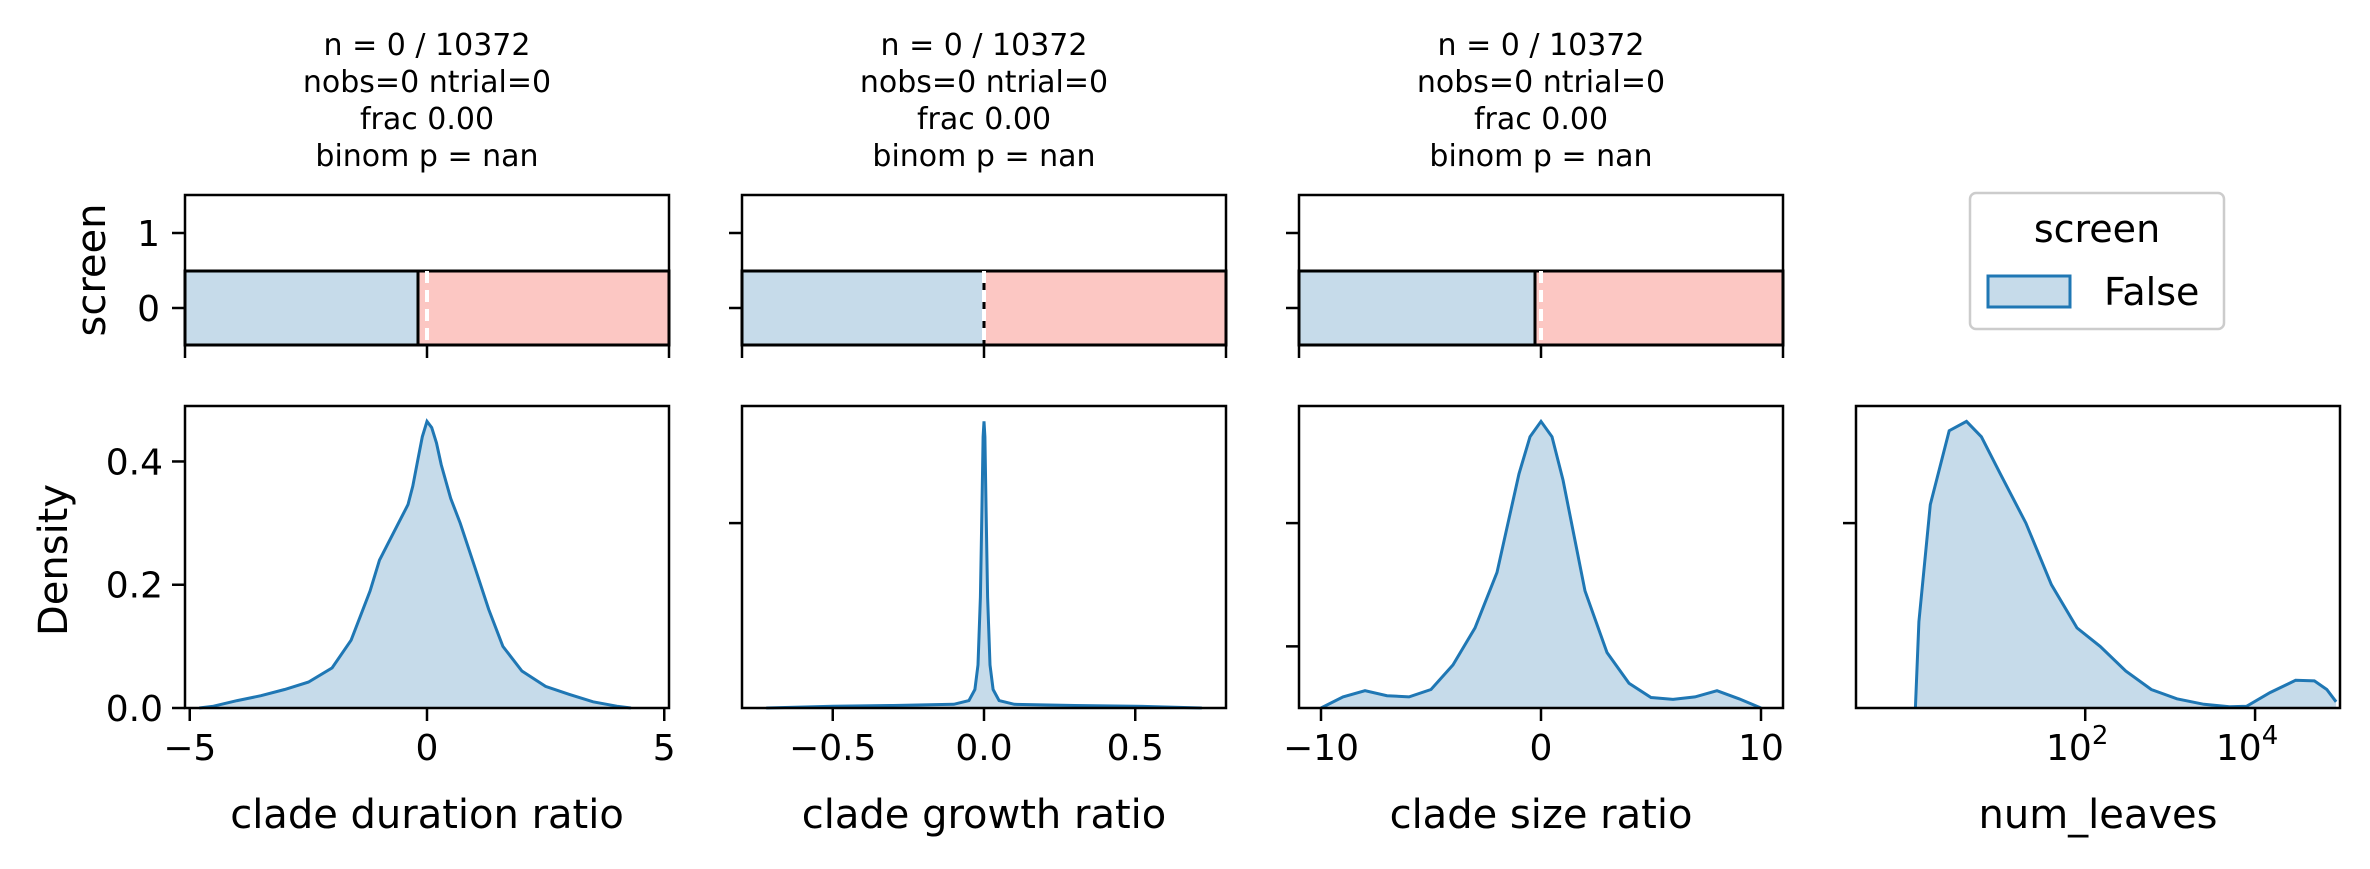 This screenshot has width=2370, height=869. Describe the element at coordinates (2097, 261) in the screenshot. I see `legend: screen False` at that location.